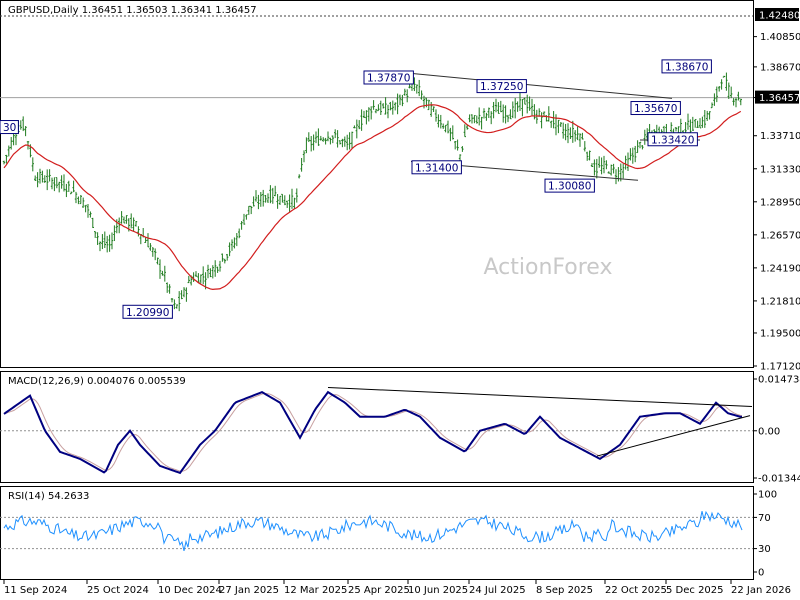 This screenshot has height=600, width=800. Describe the element at coordinates (379, 590) in the screenshot. I see `date-tick-label: 25 Apr 2025` at that location.